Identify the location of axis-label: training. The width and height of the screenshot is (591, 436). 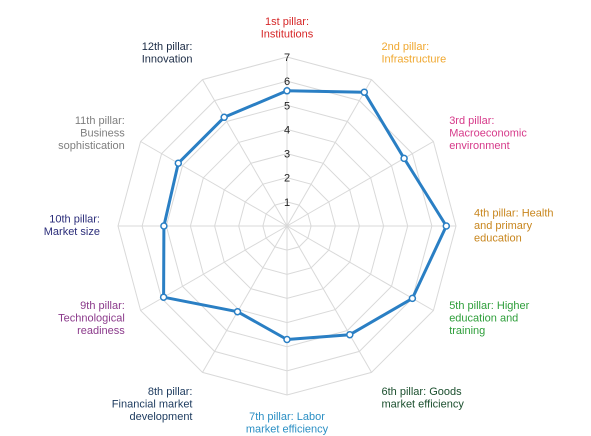
(467, 331).